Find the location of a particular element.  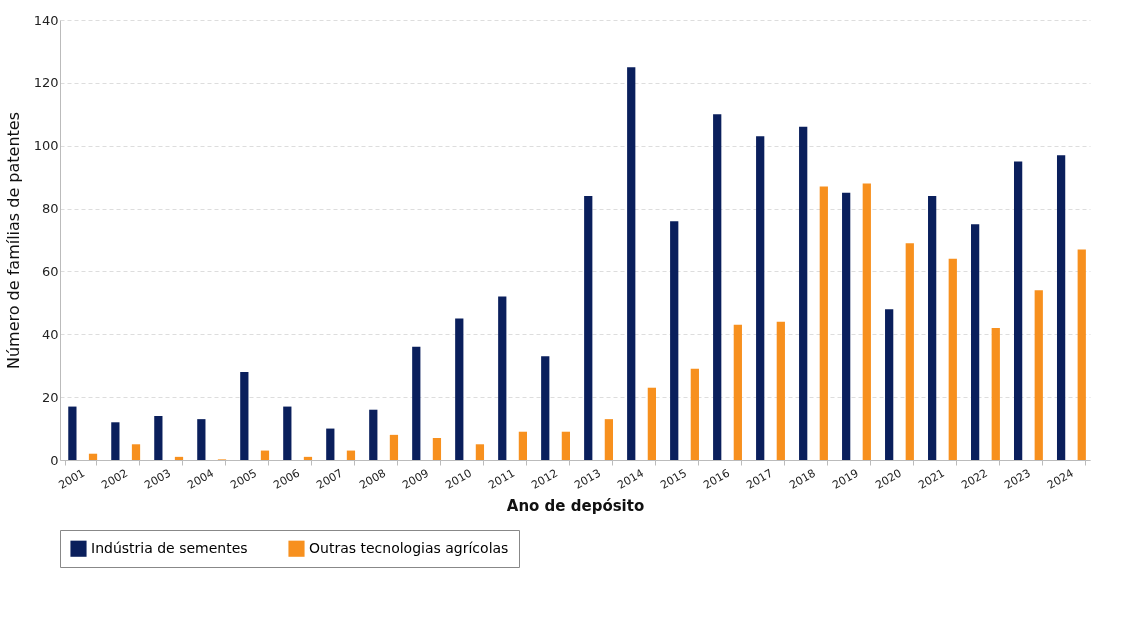

y-tick-label: 120 is located at coordinates (46, 83).